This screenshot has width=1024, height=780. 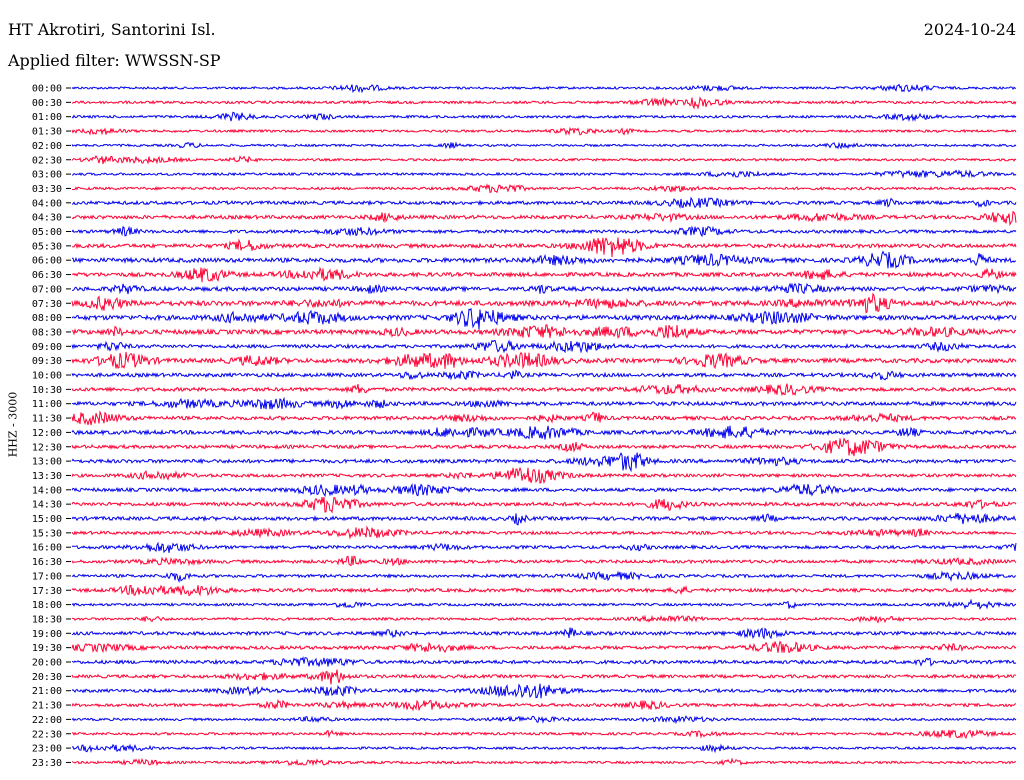 What do you see at coordinates (47, 691) in the screenshot?
I see `time-tick-label: 21:00` at bounding box center [47, 691].